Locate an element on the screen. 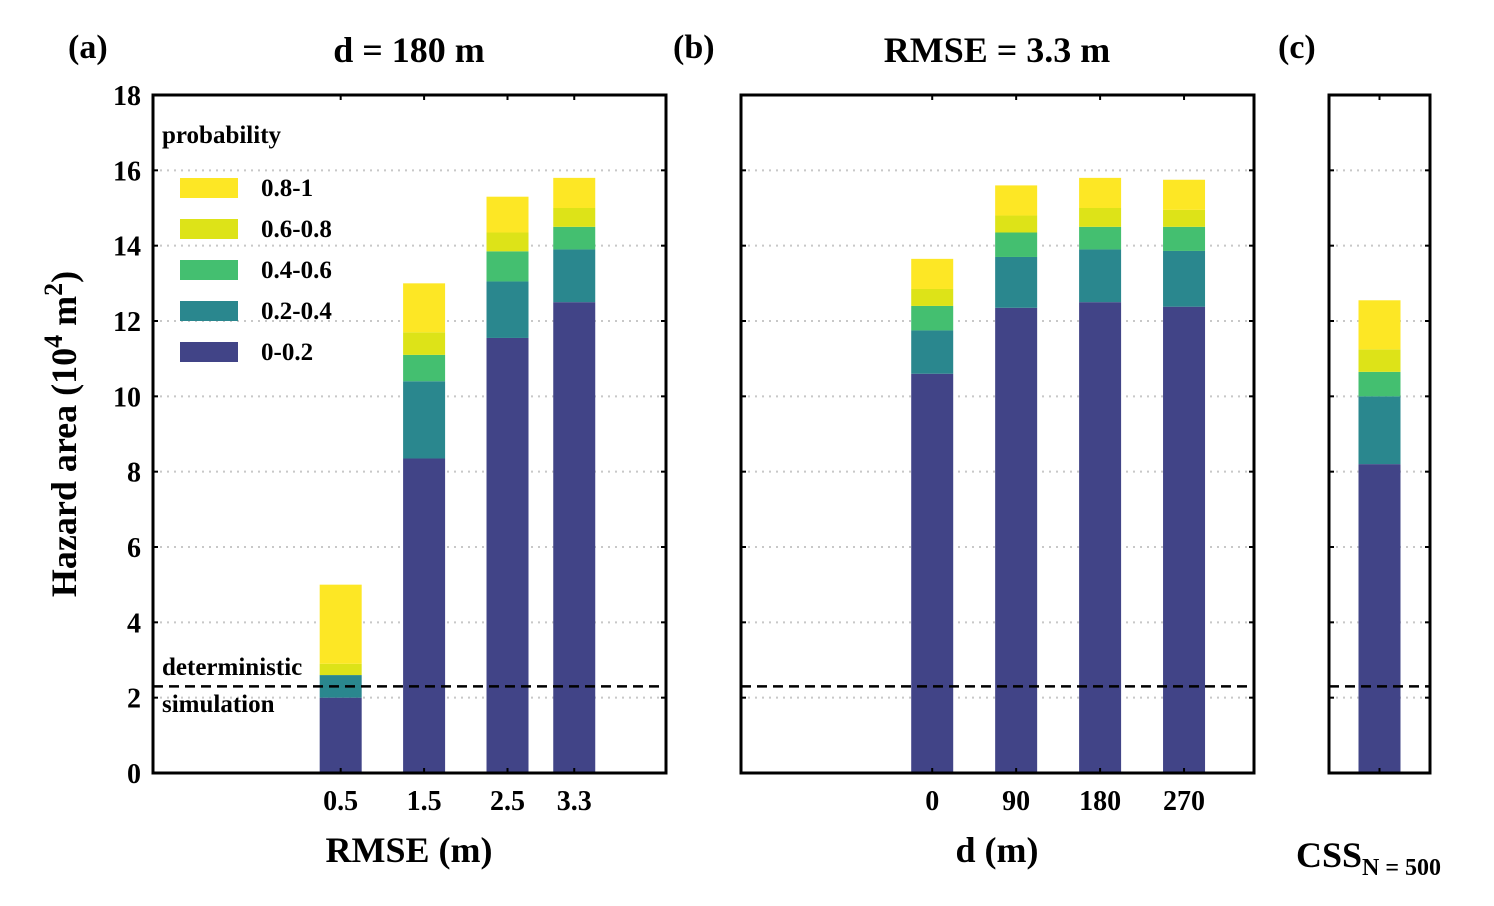 Image resolution: width=1494 pixels, height=906 pixels. x-axis-label-a: RMSE (m) is located at coordinates (409, 850).